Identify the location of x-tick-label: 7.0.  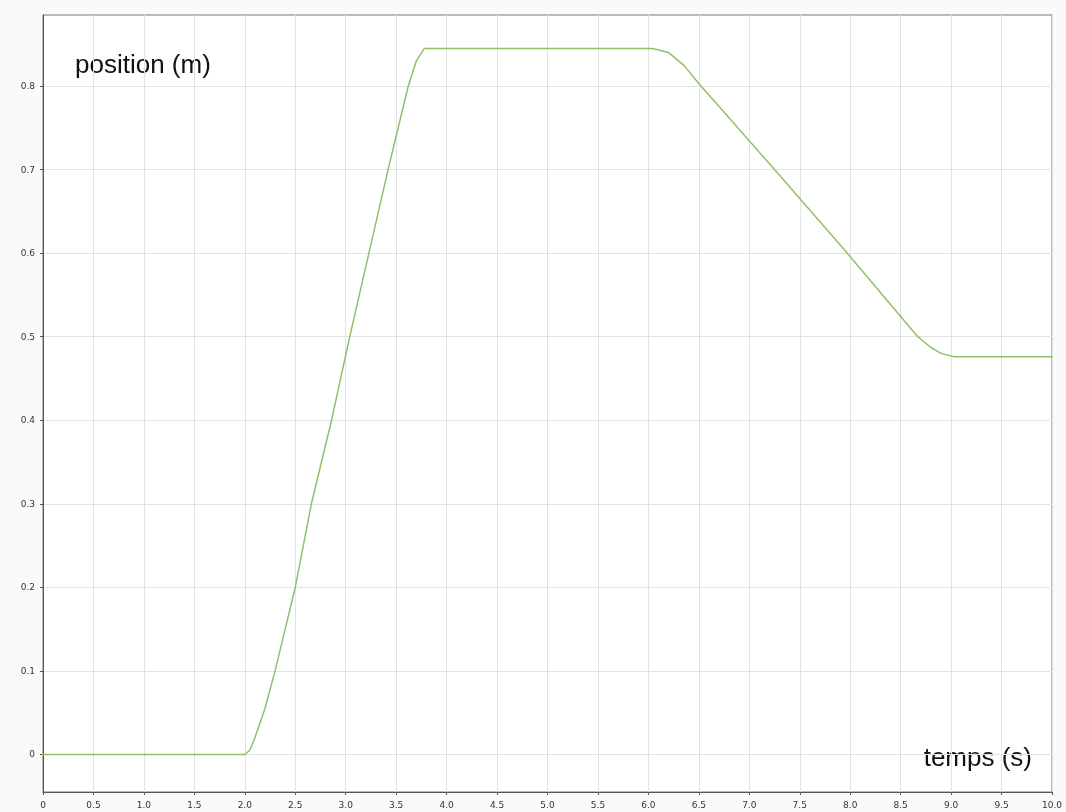
(749, 804).